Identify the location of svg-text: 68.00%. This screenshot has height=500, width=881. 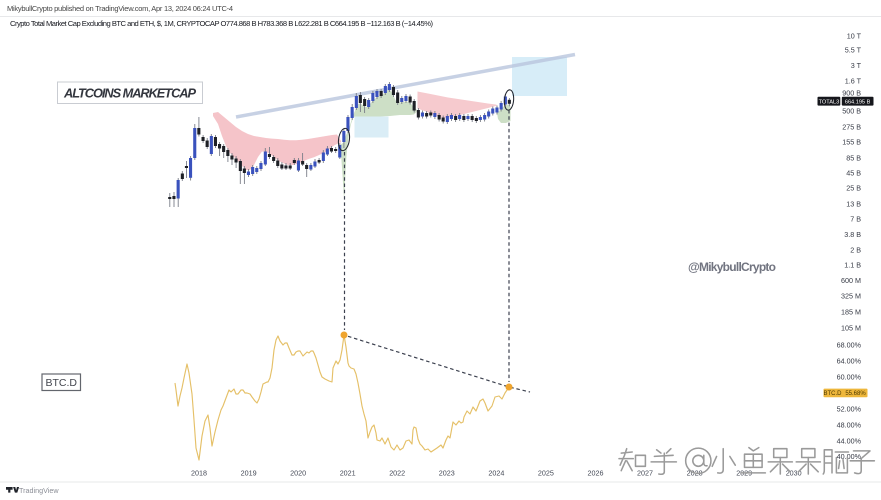
(849, 344).